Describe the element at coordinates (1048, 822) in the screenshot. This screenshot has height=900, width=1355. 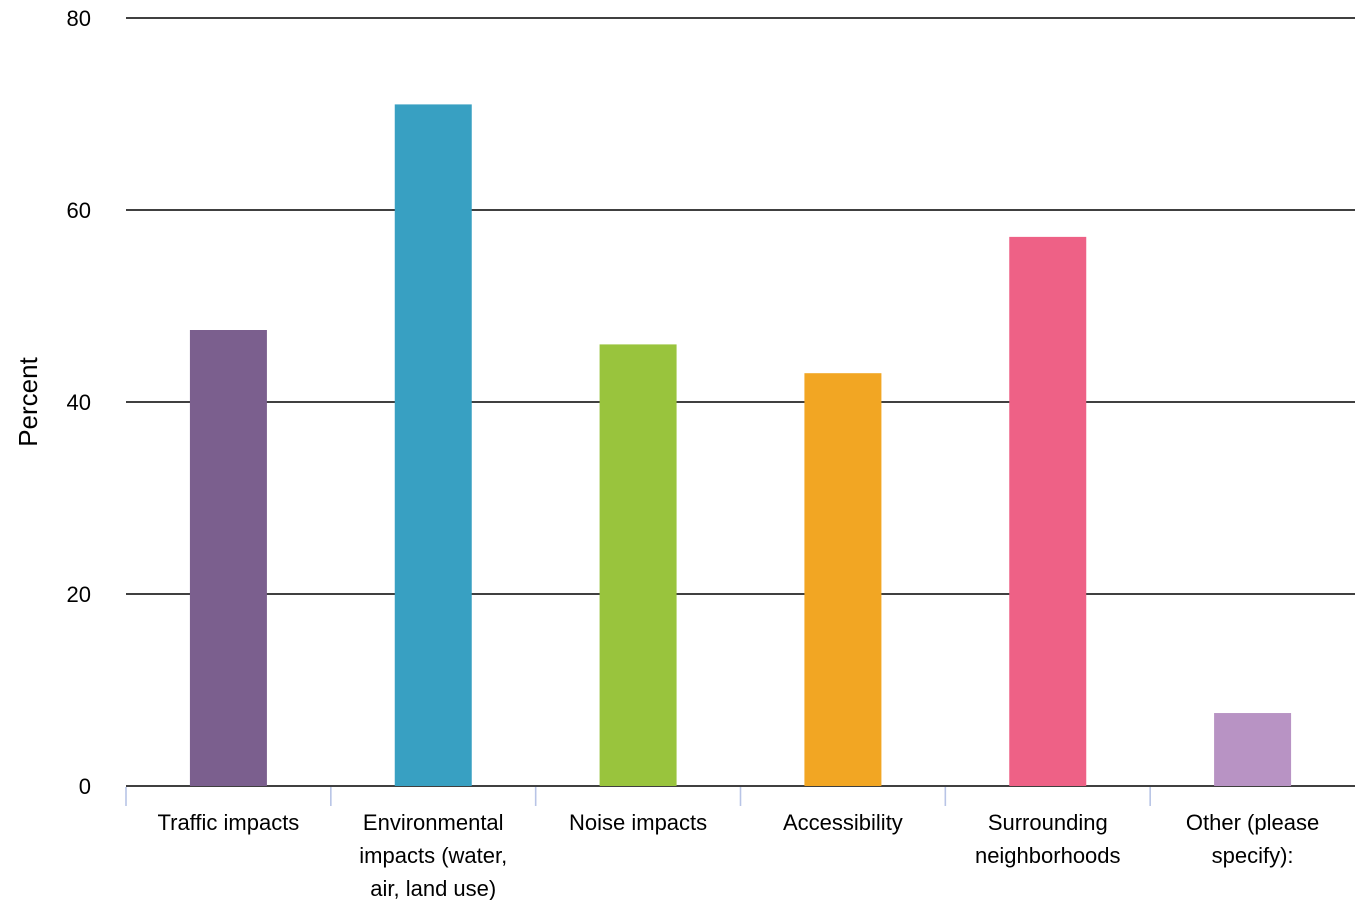
I see `x-category-label: Surrounding` at that location.